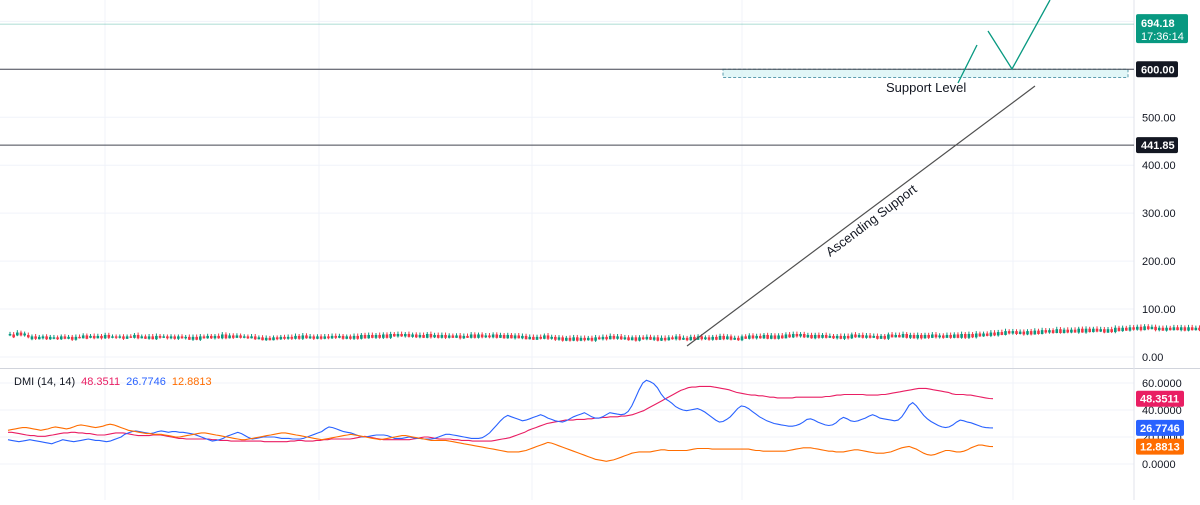 Image resolution: width=1200 pixels, height=505 pixels. I want to click on dmi-lines, so click(500, 420).